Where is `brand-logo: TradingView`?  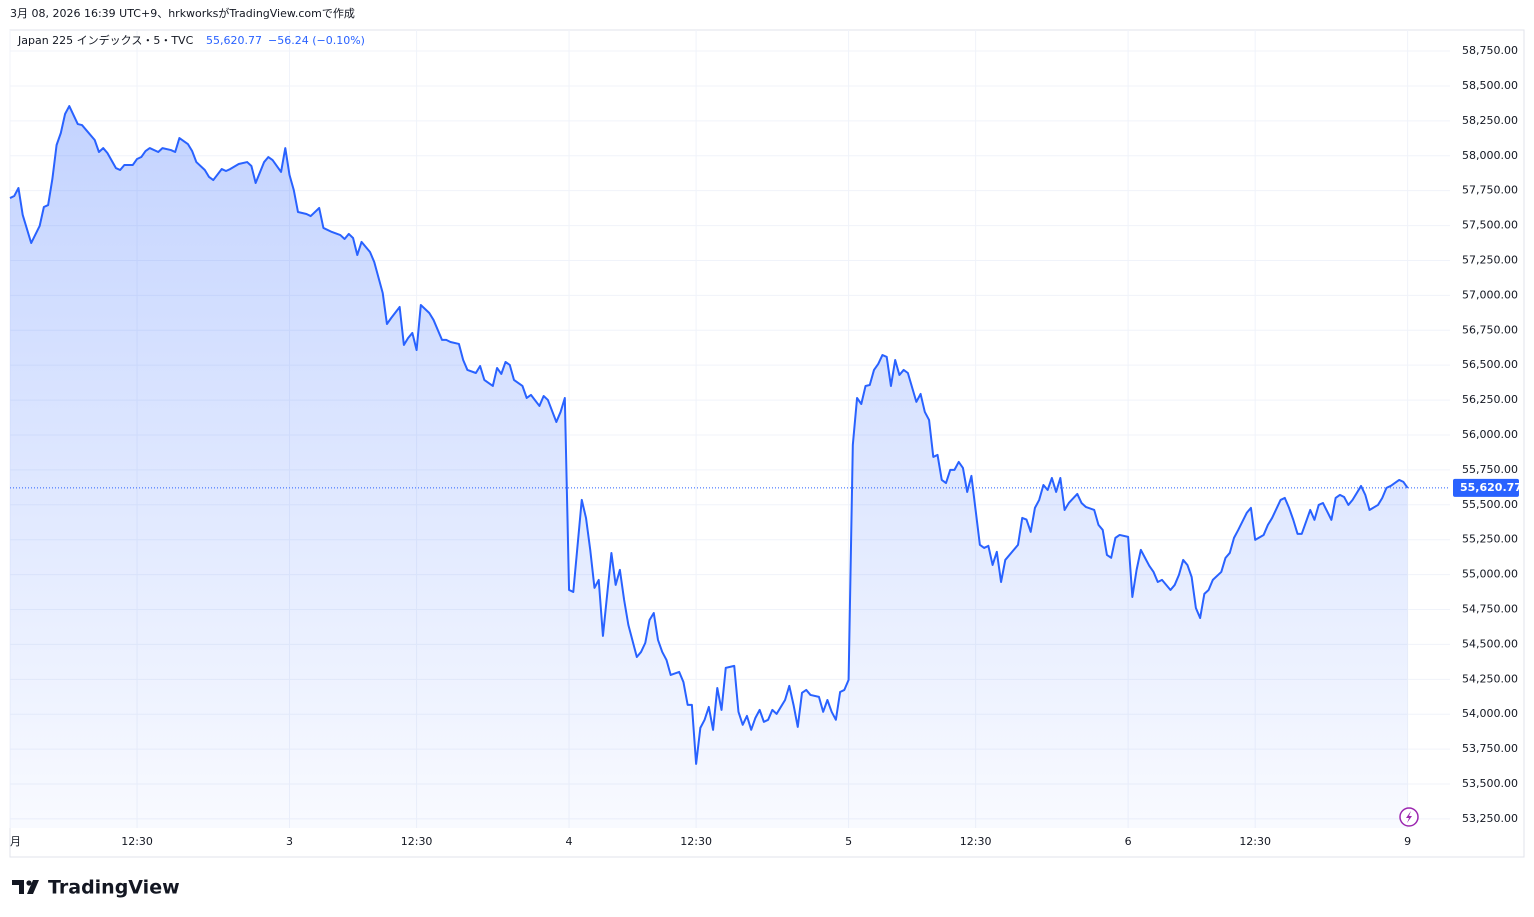 brand-logo: TradingView is located at coordinates (96, 888).